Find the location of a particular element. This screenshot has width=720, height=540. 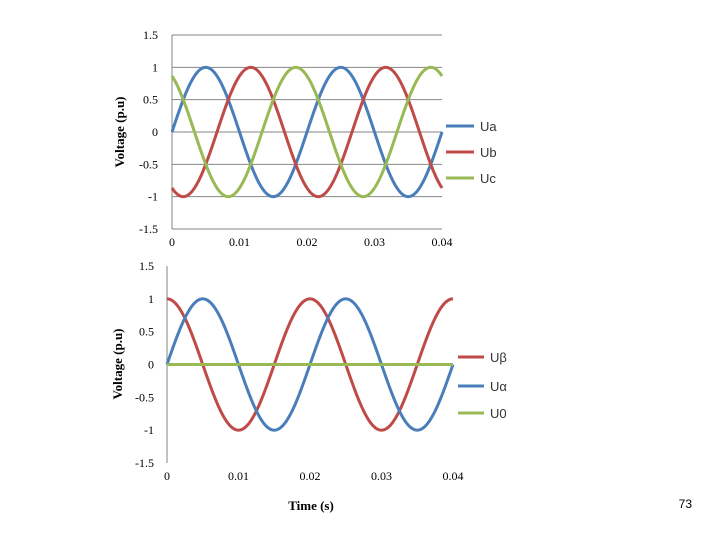

legend-label: Ub is located at coordinates (488, 152).